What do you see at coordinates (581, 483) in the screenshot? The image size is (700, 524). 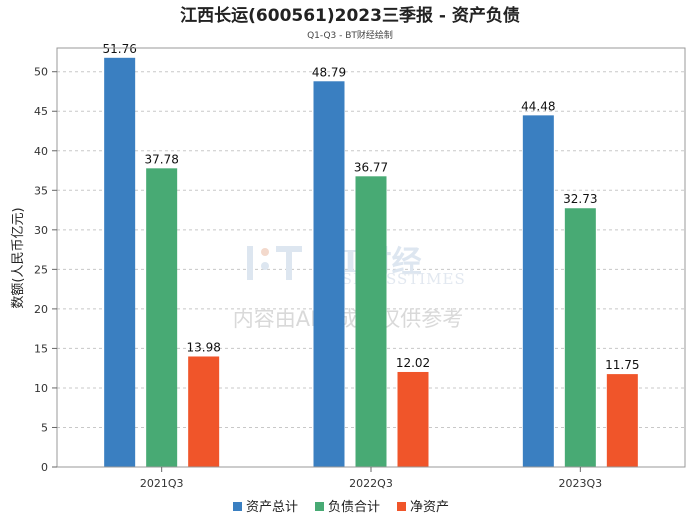 I see `x-tick-label: 2023Q3` at bounding box center [581, 483].